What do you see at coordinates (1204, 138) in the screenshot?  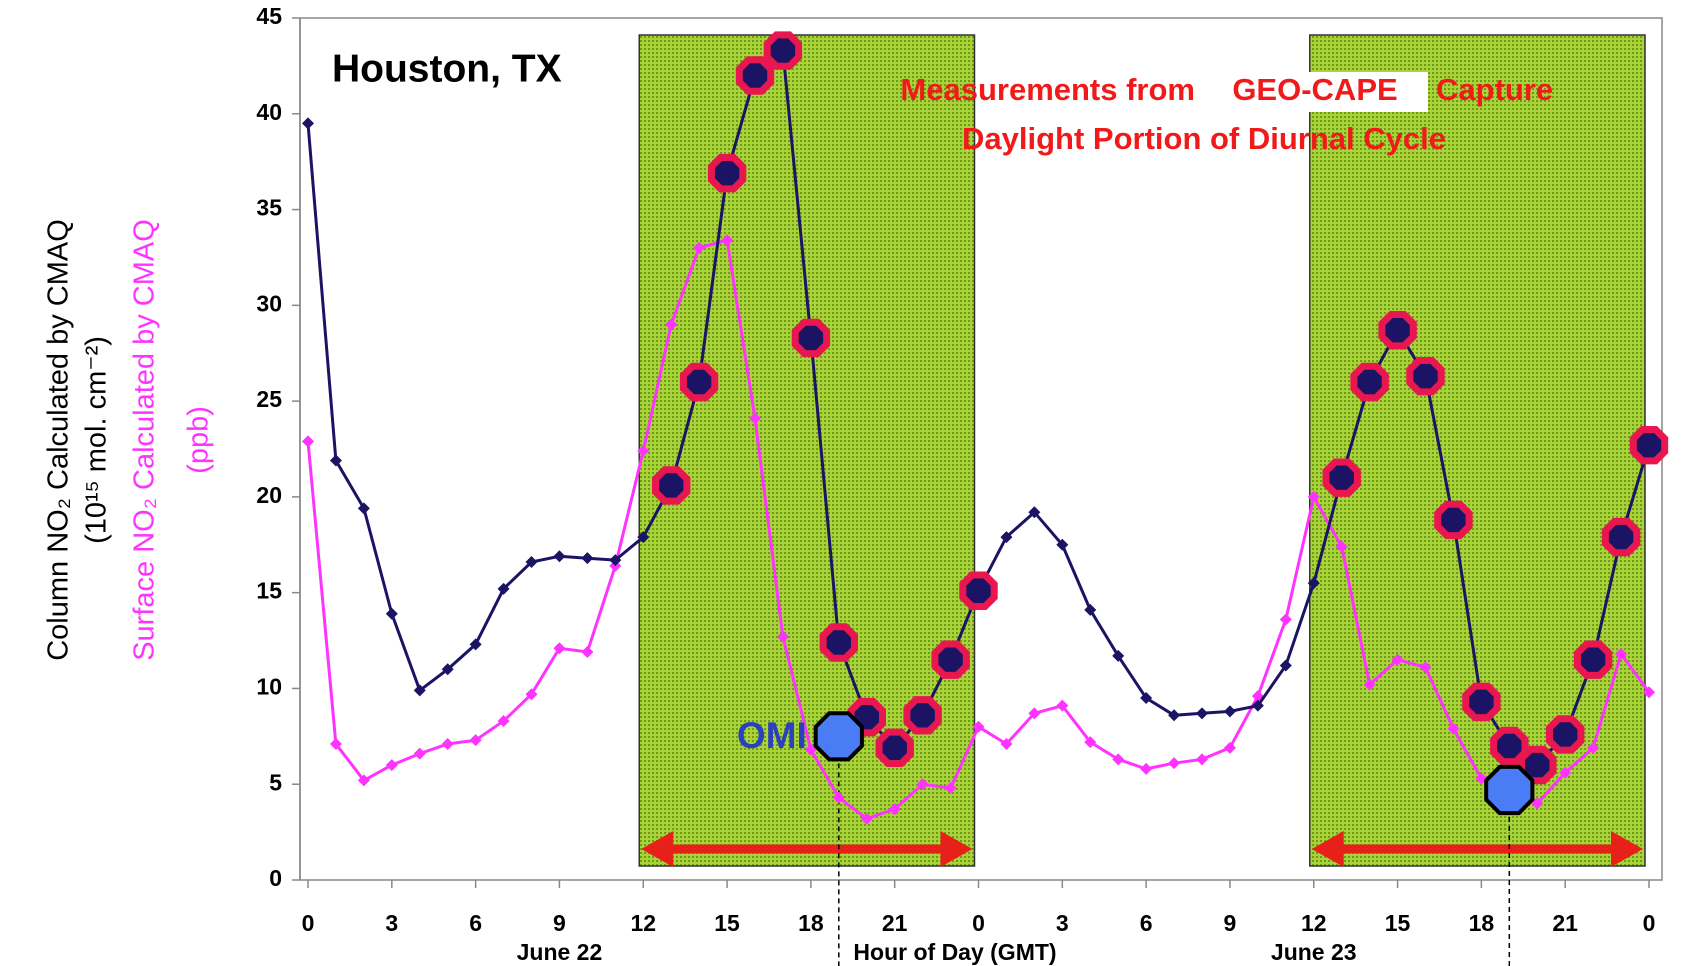 I see `annotation: Daylight Portion of Diurnal Cycle` at bounding box center [1204, 138].